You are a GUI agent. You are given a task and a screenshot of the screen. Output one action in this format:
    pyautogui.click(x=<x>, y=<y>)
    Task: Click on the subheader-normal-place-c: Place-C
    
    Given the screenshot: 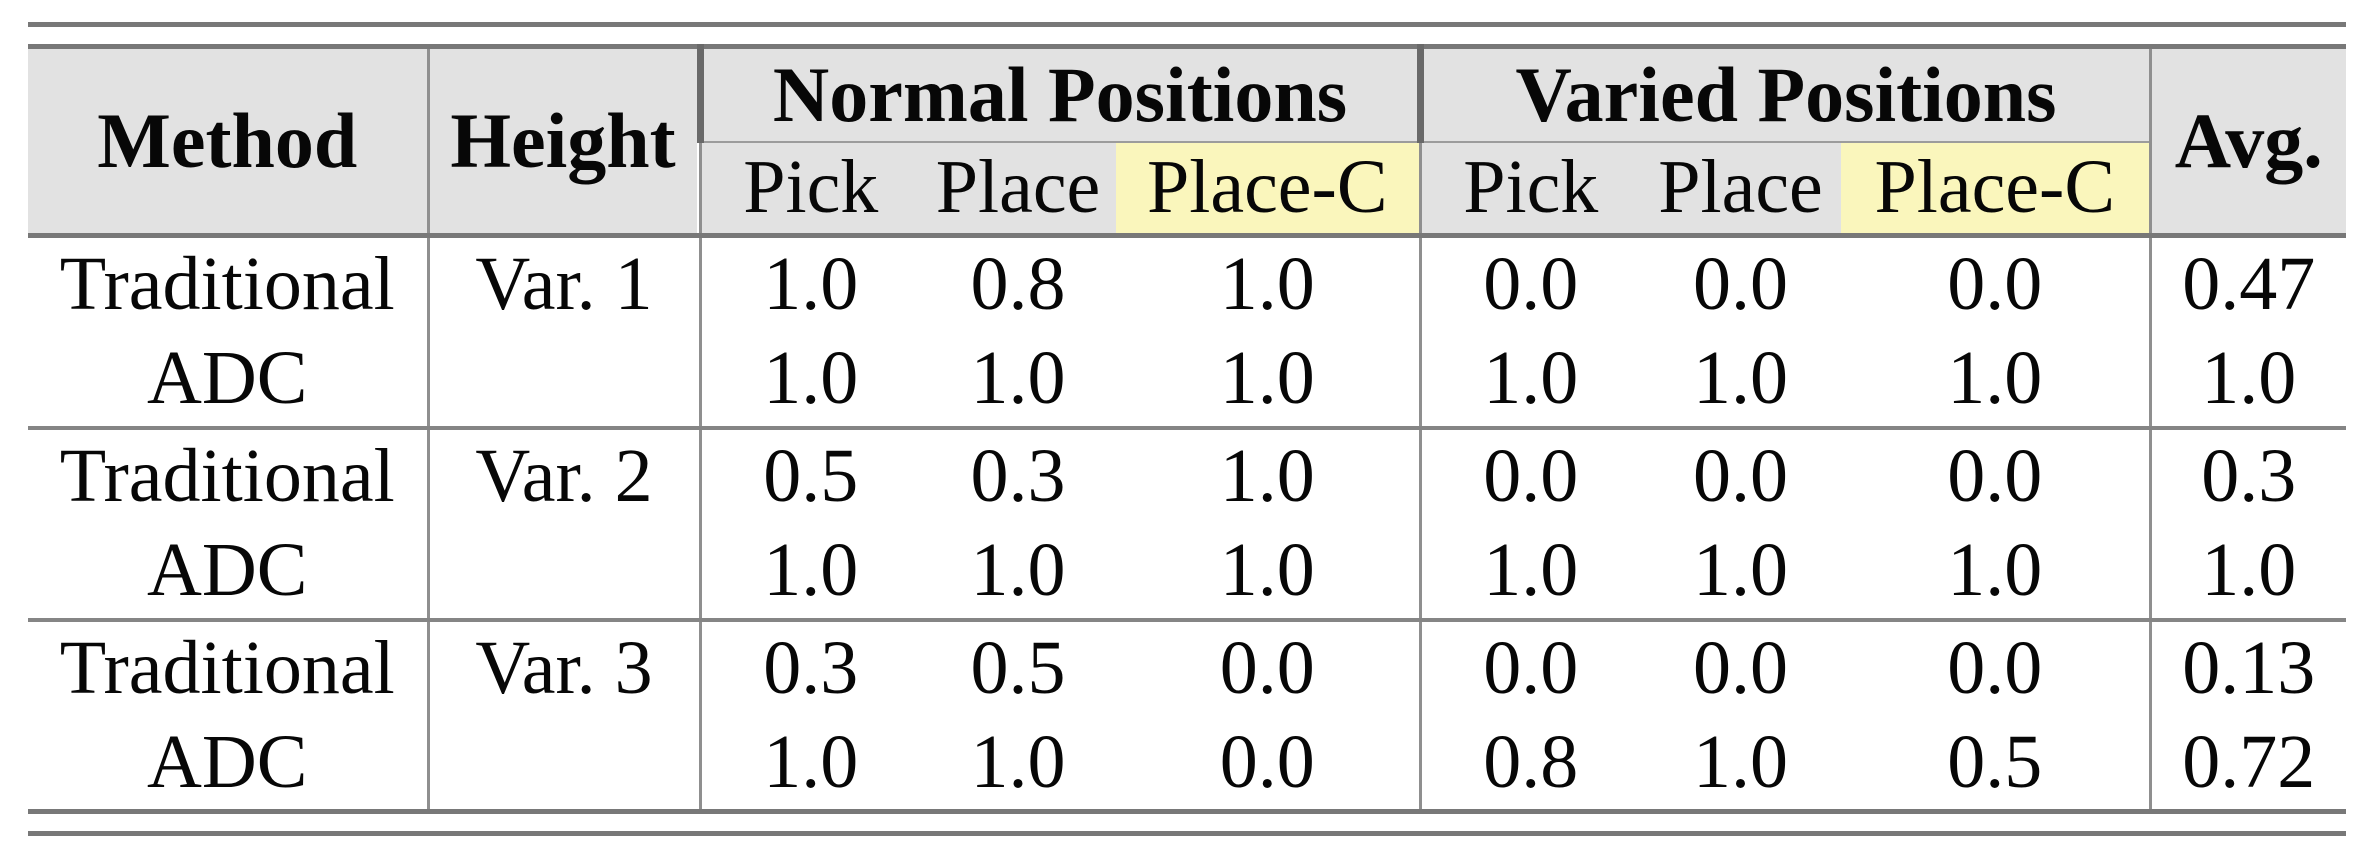 What is the action you would take?
    pyautogui.click(x=1269, y=189)
    